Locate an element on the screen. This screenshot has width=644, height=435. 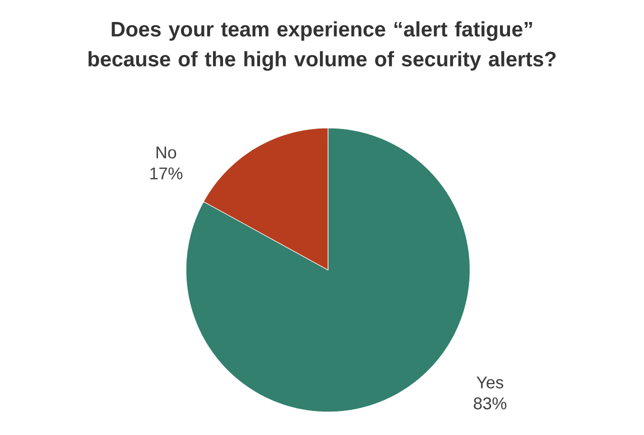
data-label: 83% is located at coordinates (490, 403).